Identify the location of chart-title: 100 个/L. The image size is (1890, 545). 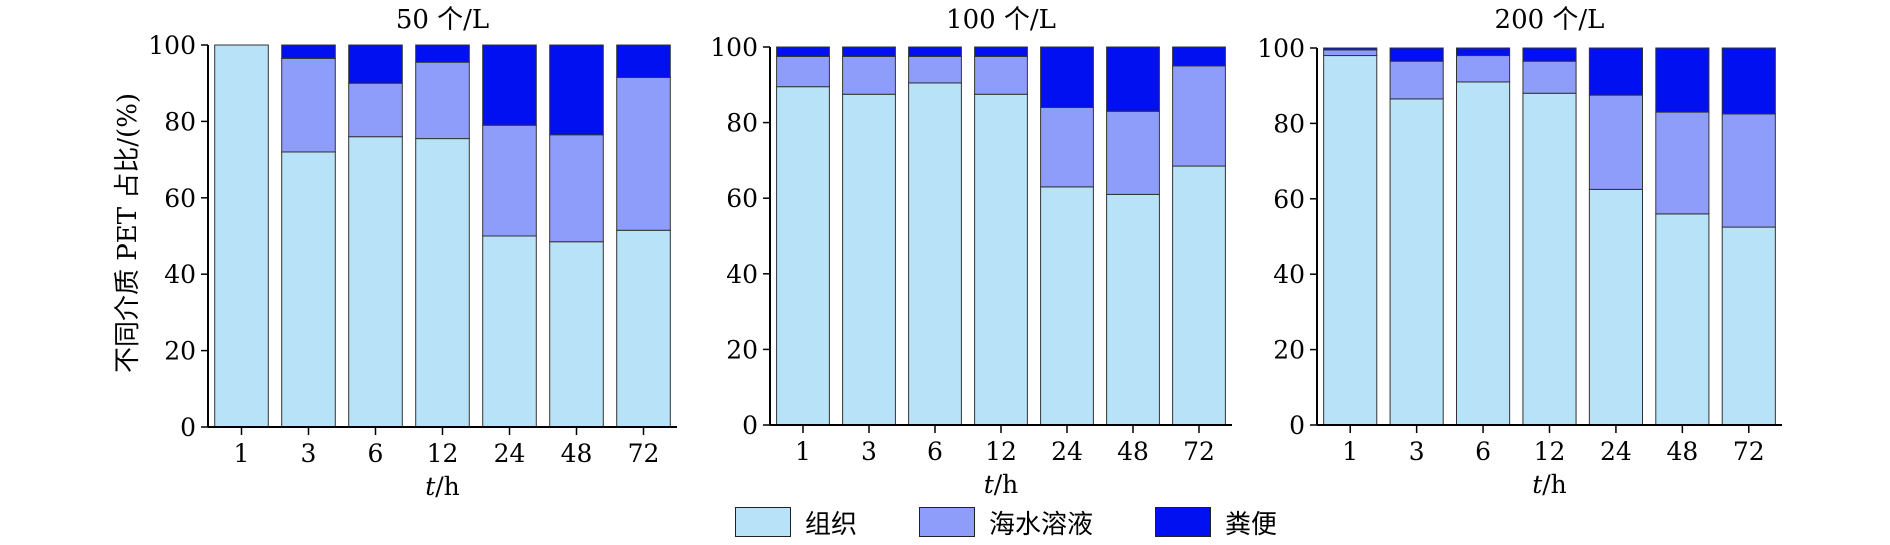
(1001, 20).